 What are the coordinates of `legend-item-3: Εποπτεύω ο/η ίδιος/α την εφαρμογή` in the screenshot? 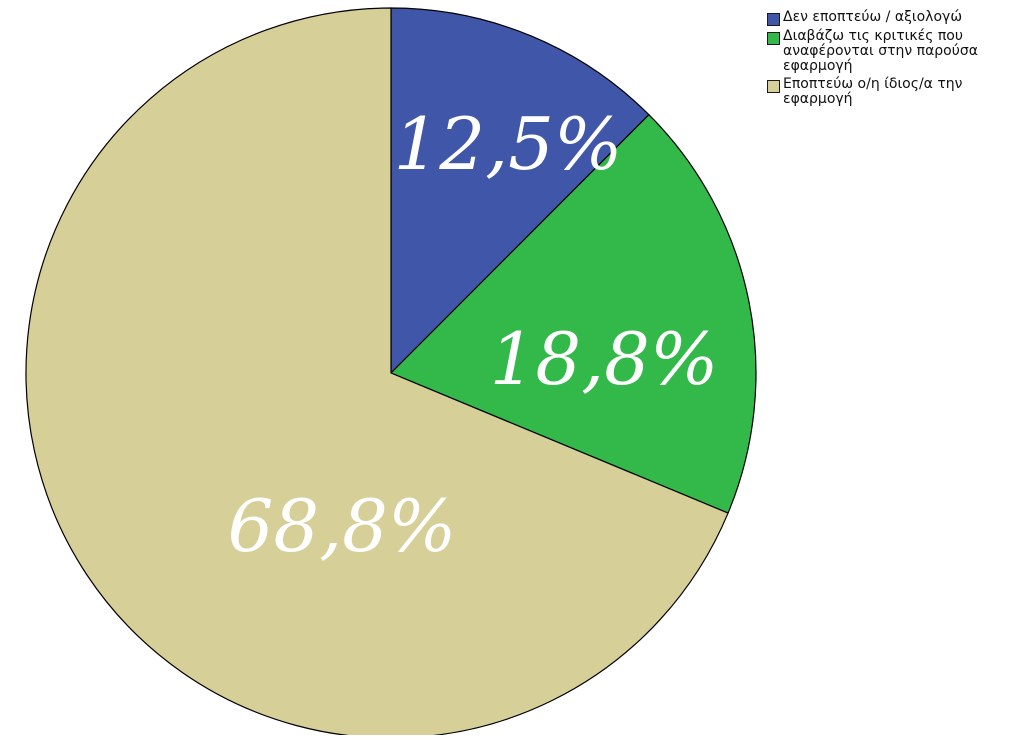 It's located at (894, 92).